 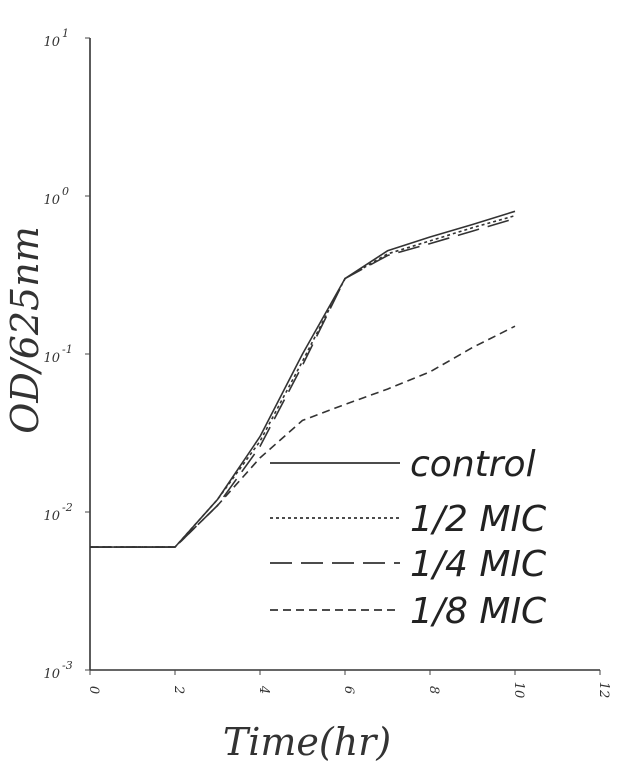 I want to click on legend-label-4: 1/8 MIC, so click(x=478, y=611).